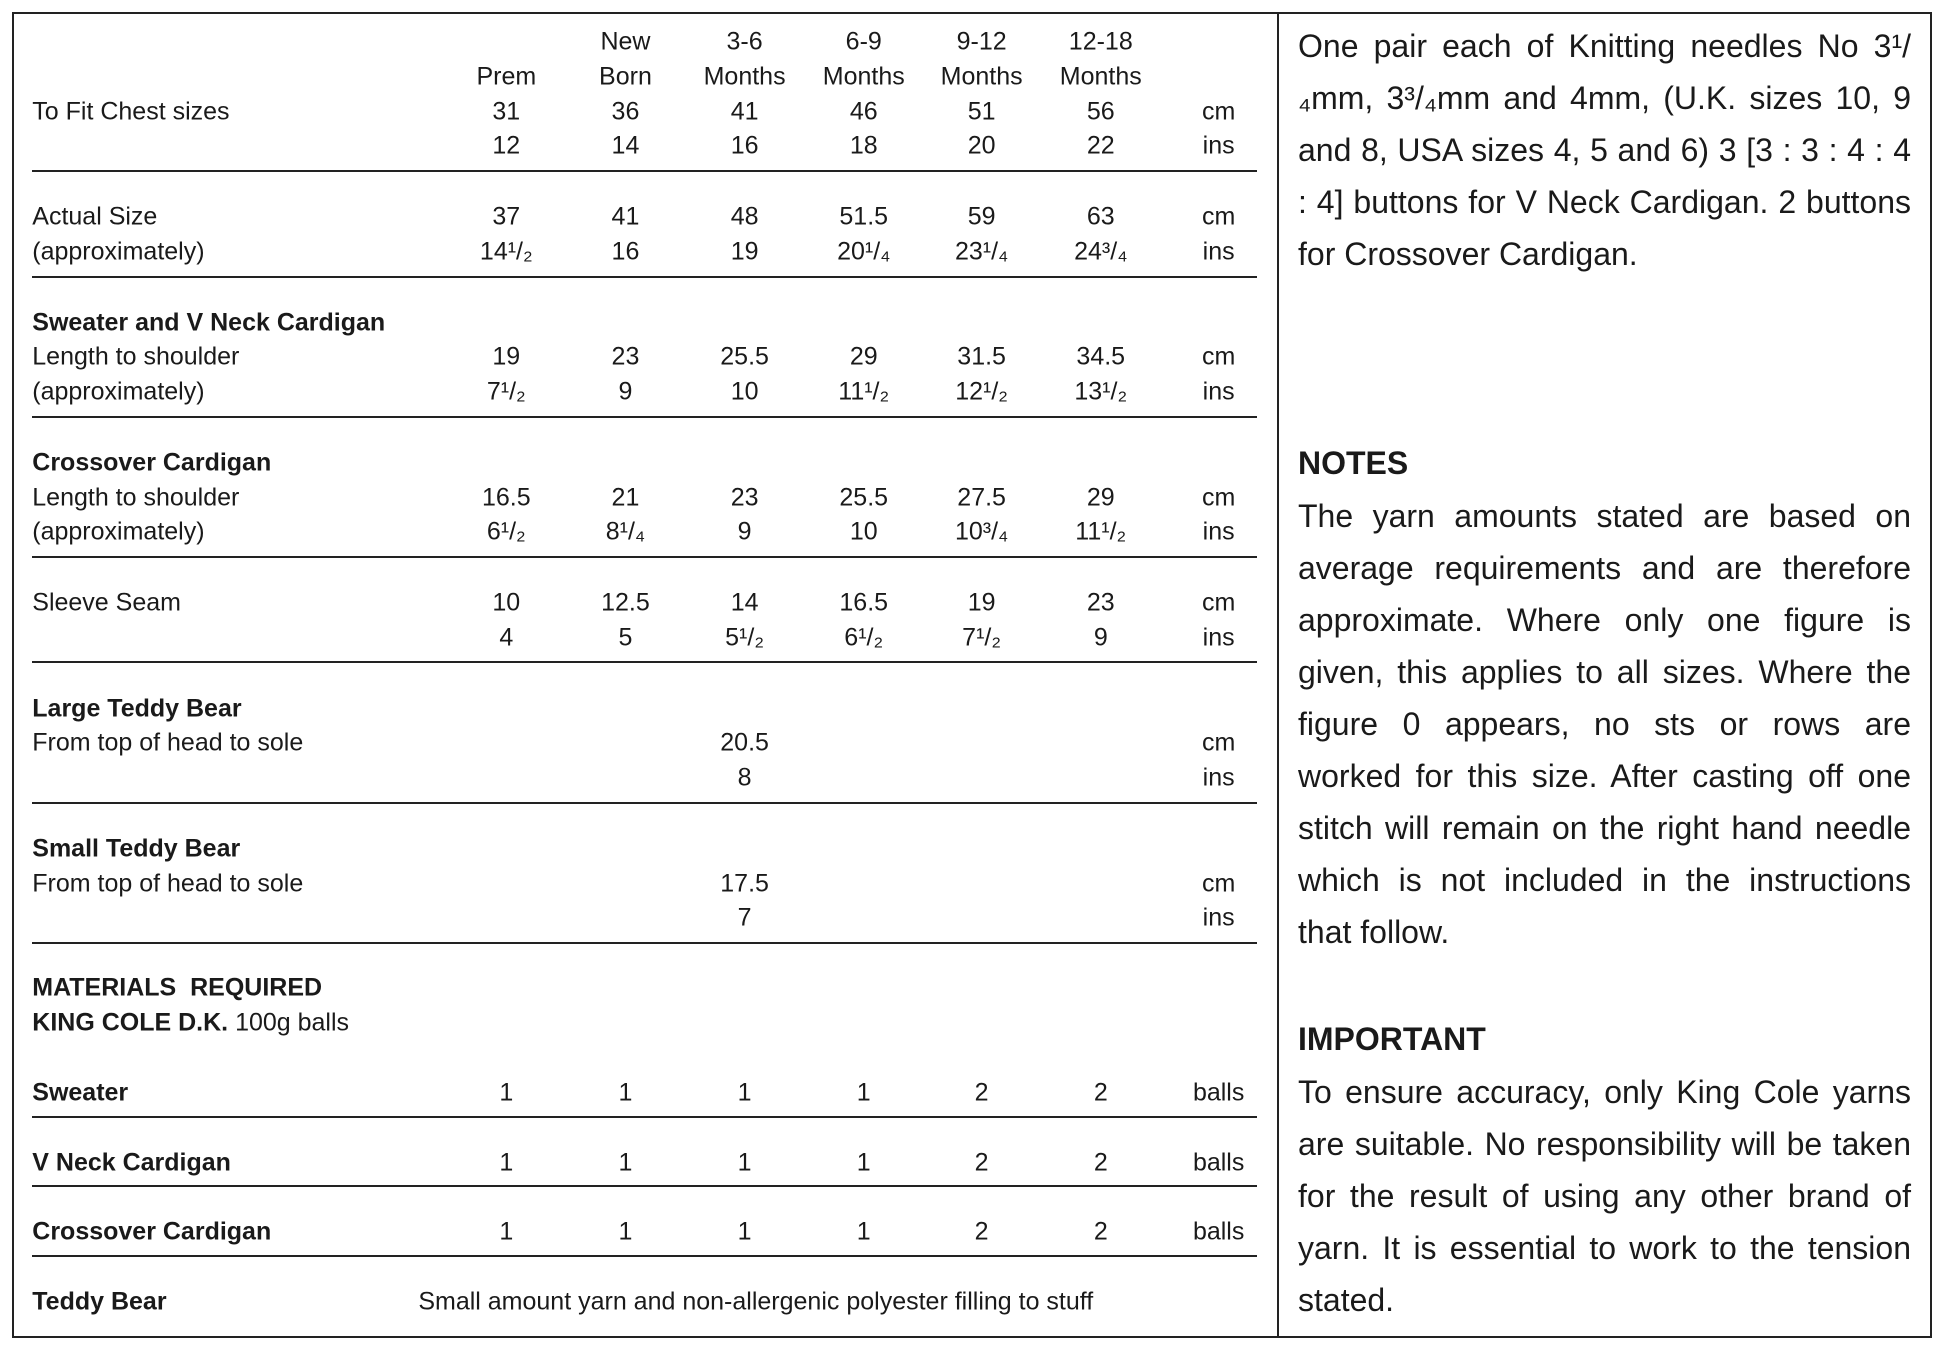  Describe the element at coordinates (625, 531) in the screenshot. I see `value: 8¹/₄` at that location.